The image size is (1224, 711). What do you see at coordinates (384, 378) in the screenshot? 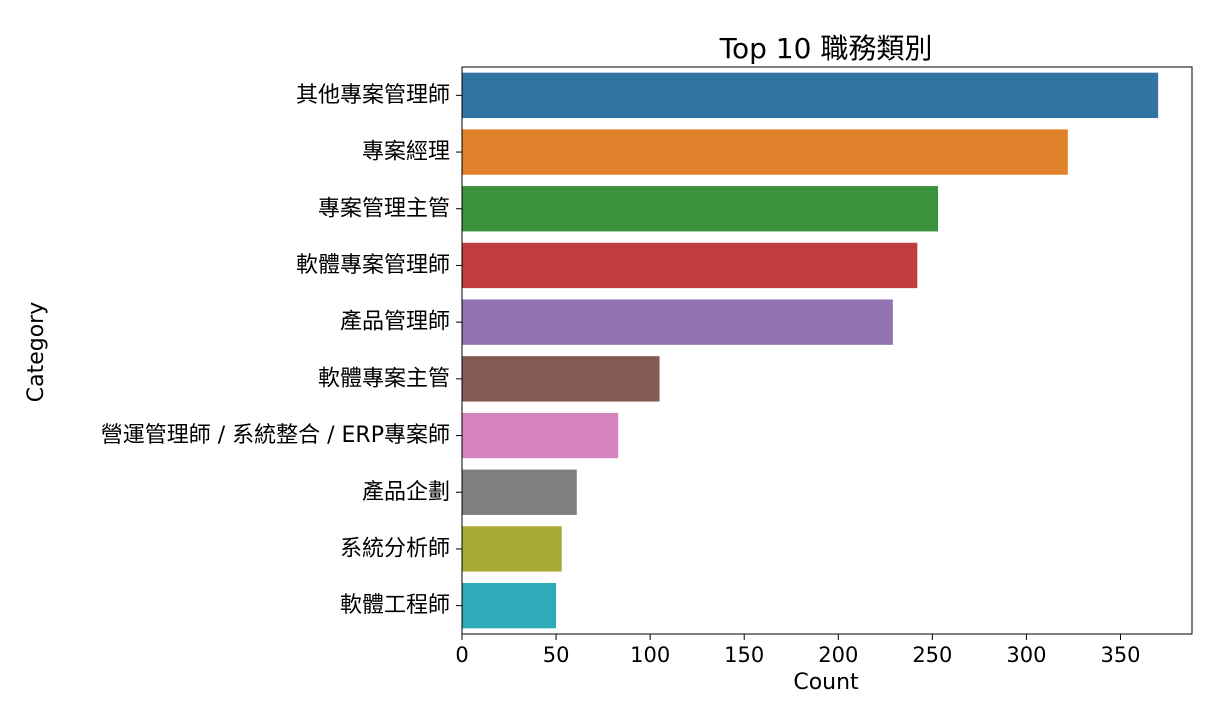
I see `category-label: 軟體專案主管` at bounding box center [384, 378].